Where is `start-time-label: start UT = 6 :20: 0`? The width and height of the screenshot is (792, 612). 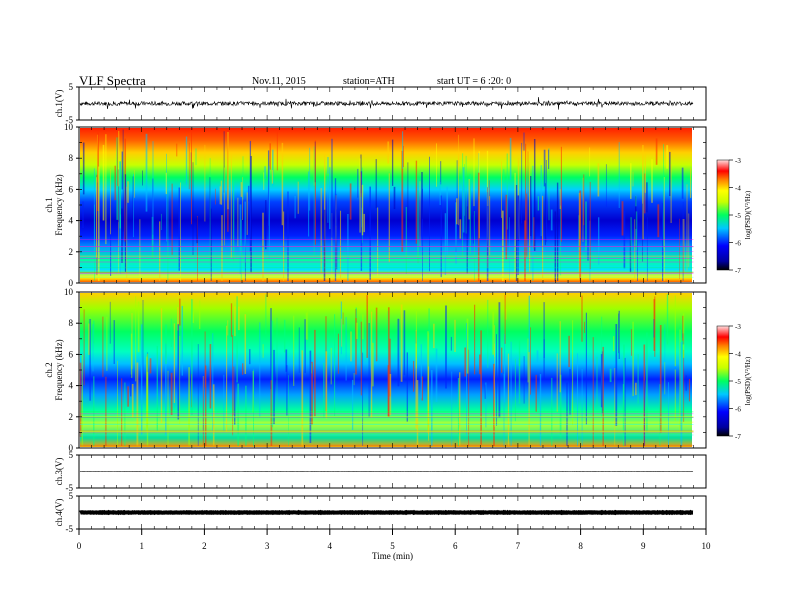 start-time-label: start UT = 6 :20: 0 is located at coordinates (474, 81).